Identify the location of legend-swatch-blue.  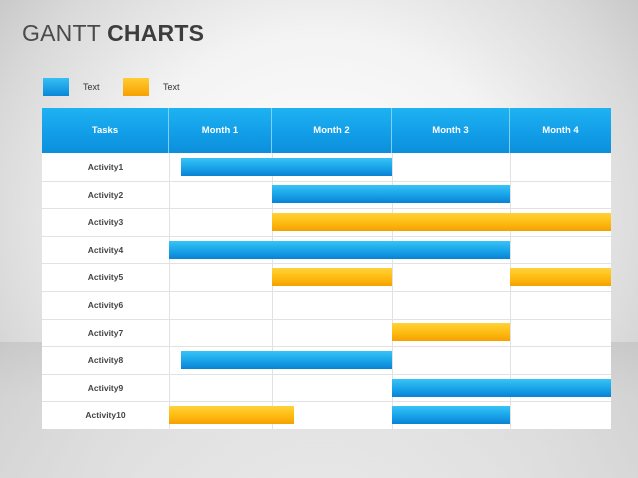
(56, 87).